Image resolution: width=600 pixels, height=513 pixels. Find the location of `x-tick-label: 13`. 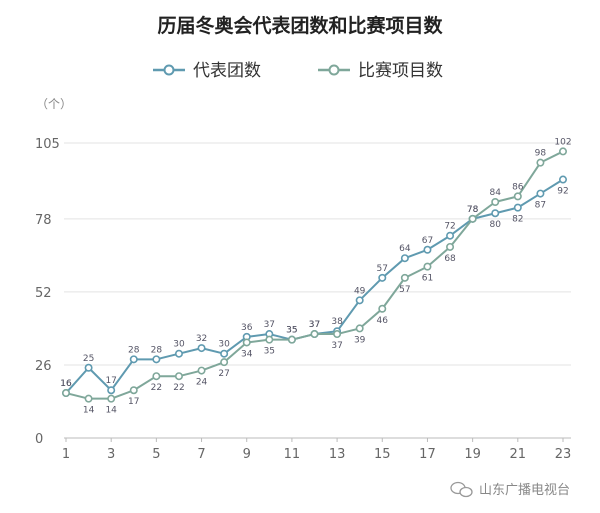

x-tick-label: 13 is located at coordinates (337, 454).